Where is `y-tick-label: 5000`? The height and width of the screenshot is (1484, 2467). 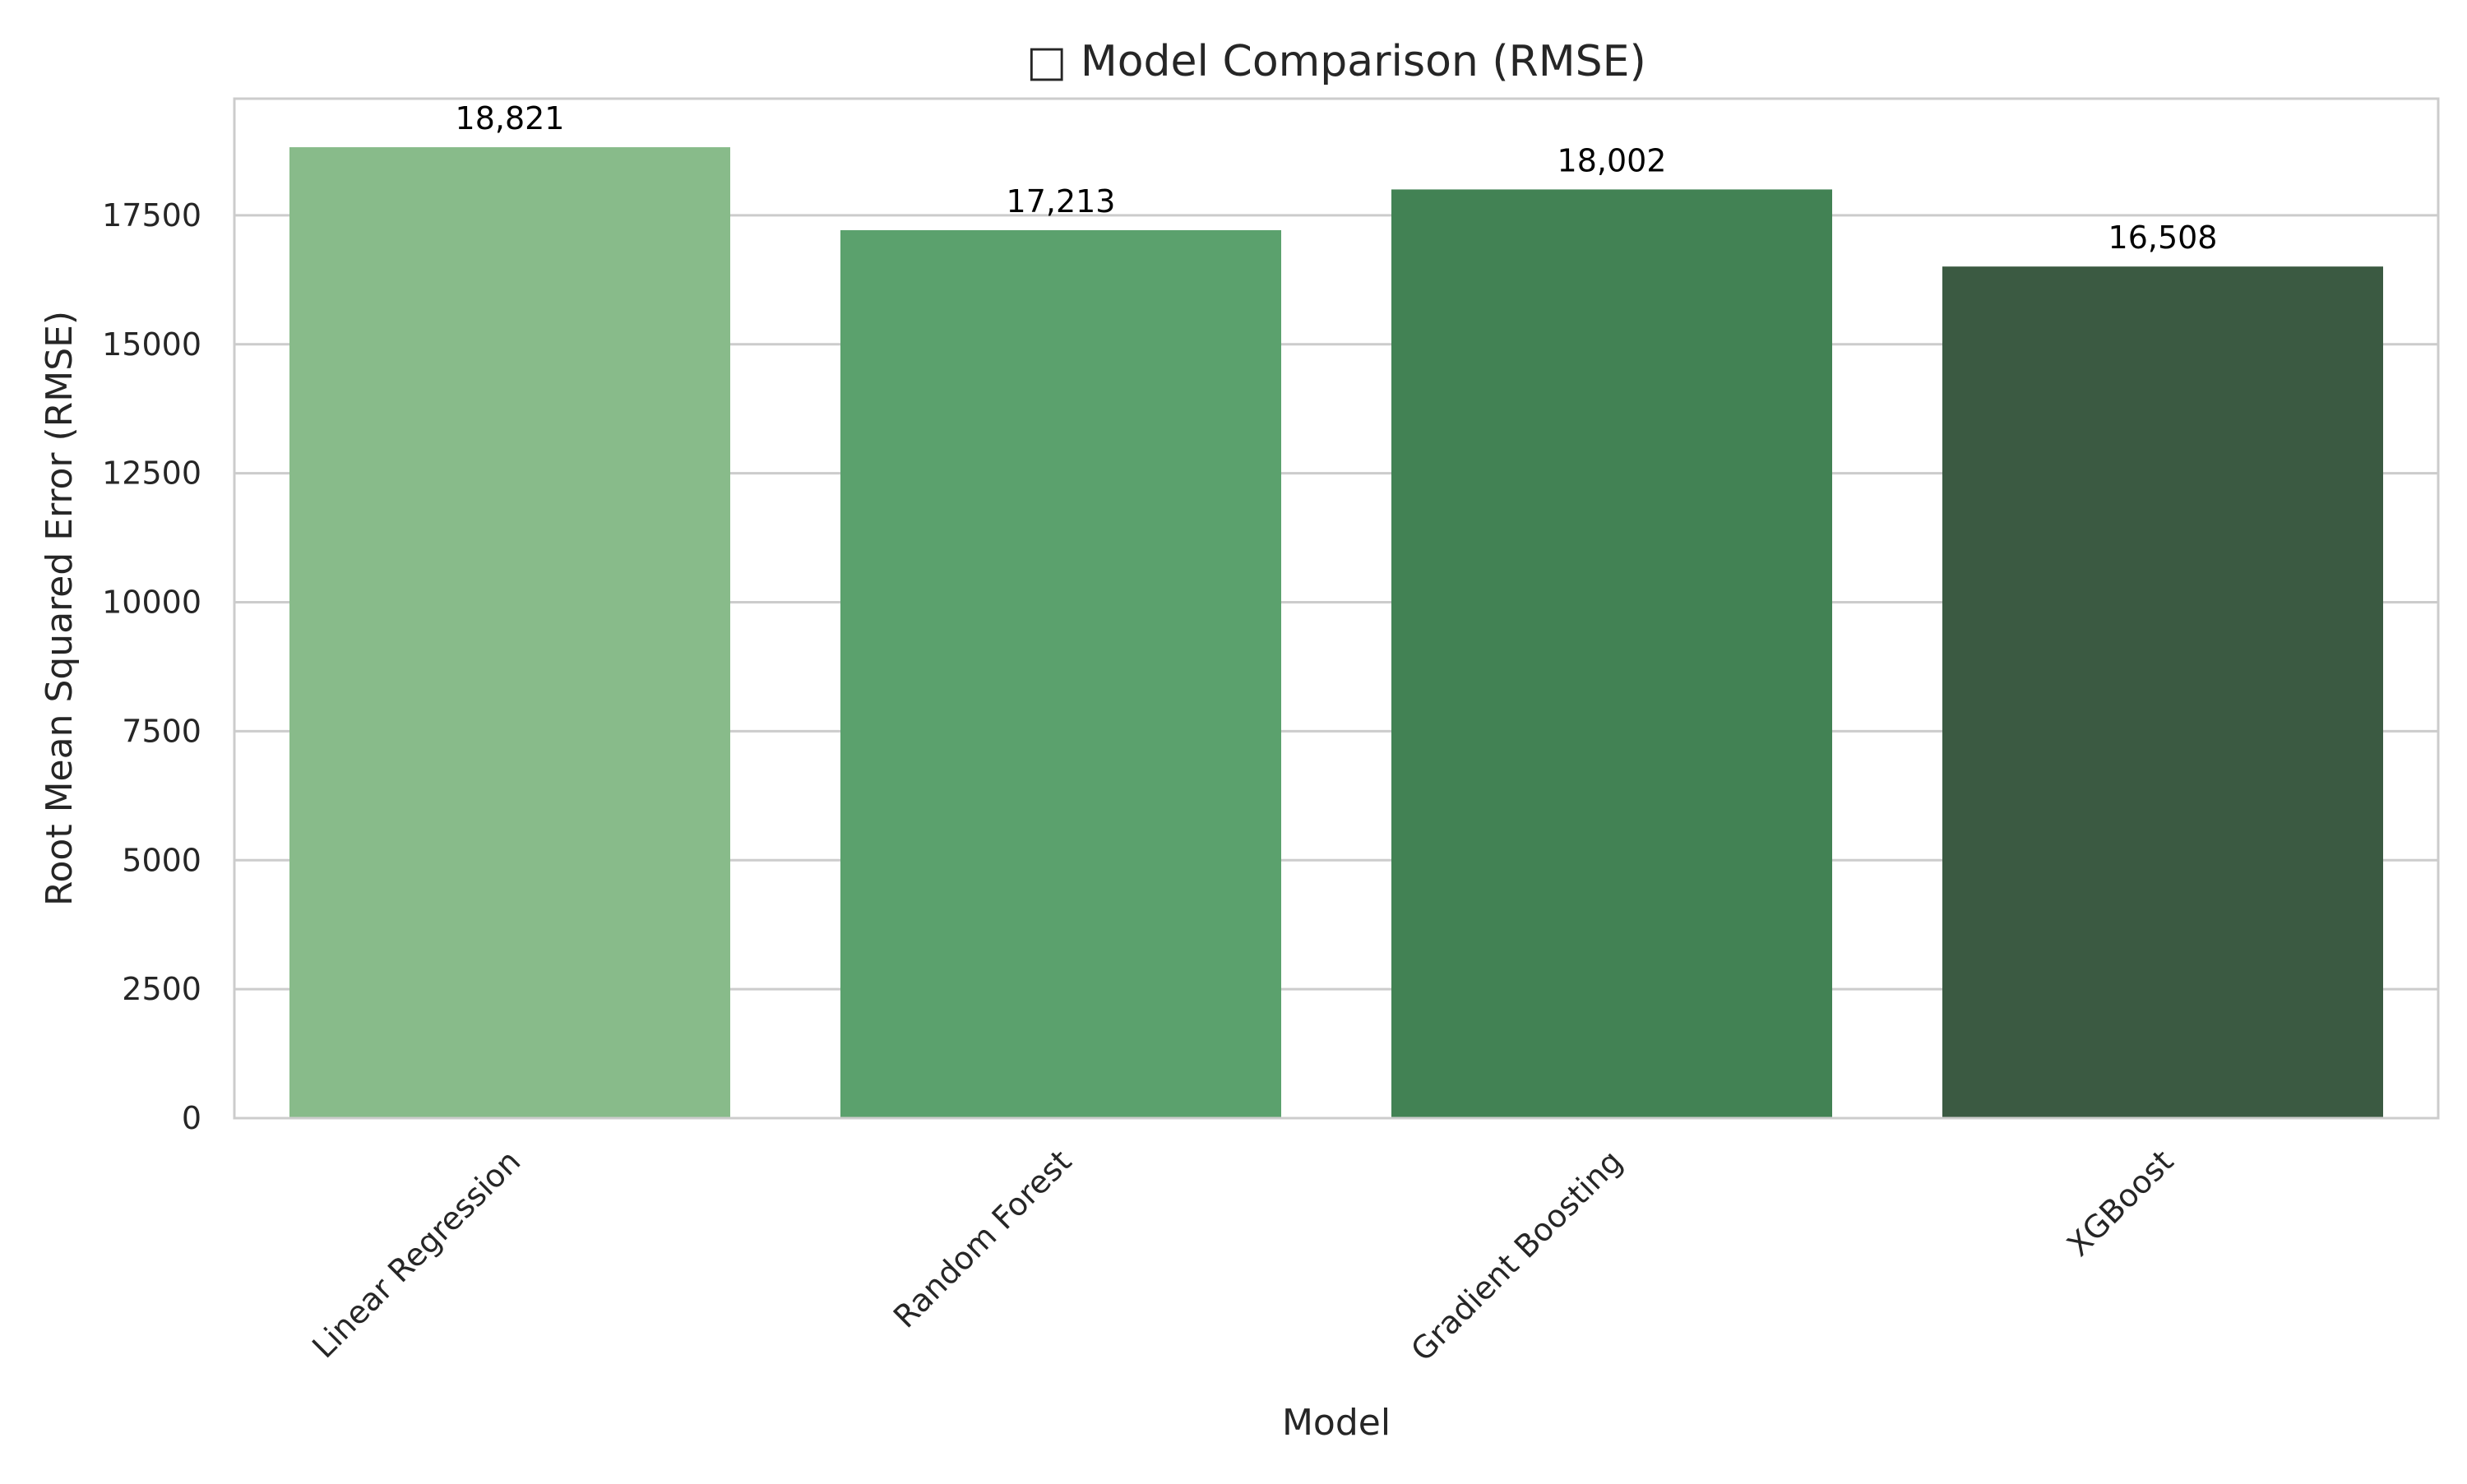
y-tick-label: 5000 is located at coordinates (161, 860).